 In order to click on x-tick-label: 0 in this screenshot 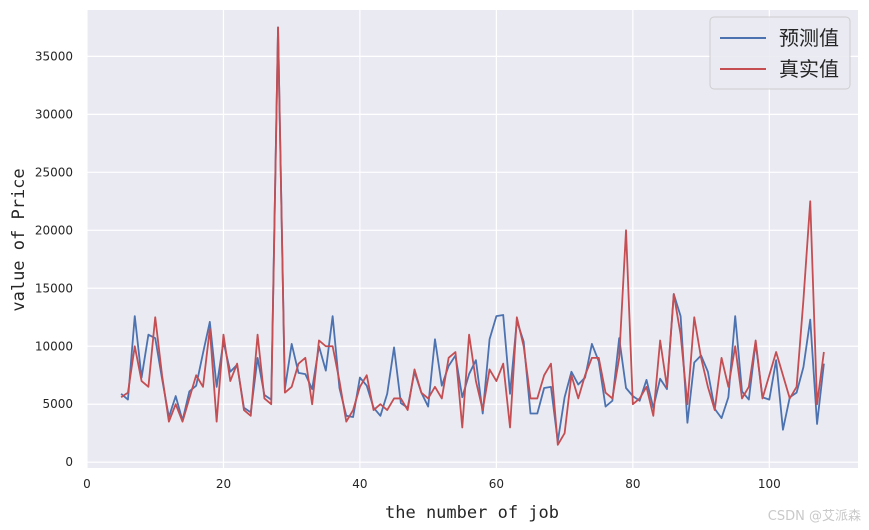, I will do `click(87, 484)`.